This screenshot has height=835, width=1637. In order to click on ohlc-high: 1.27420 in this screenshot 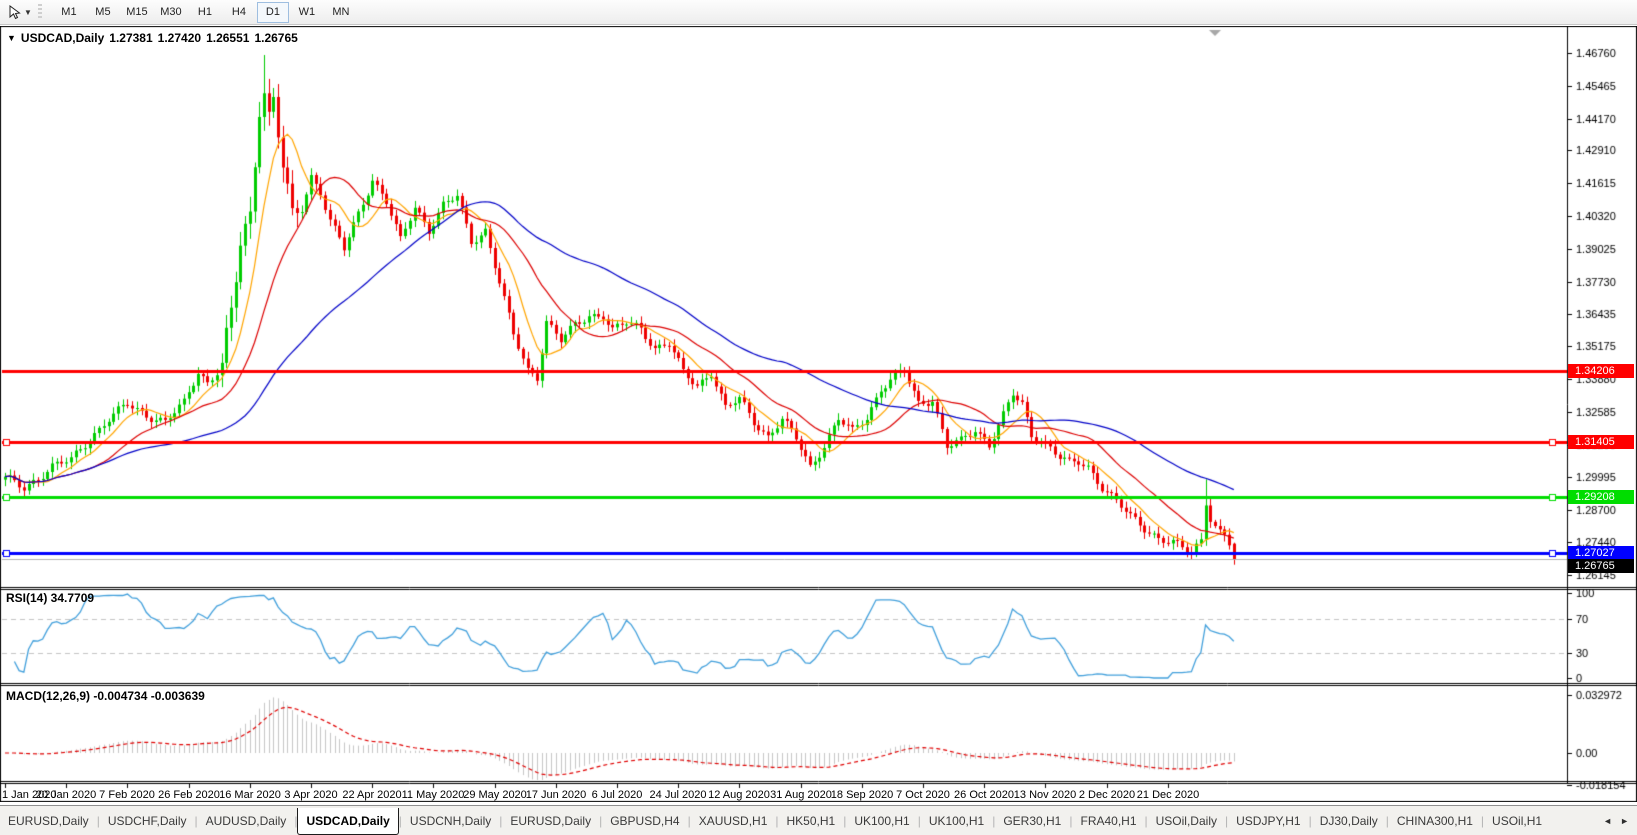, I will do `click(179, 38)`.